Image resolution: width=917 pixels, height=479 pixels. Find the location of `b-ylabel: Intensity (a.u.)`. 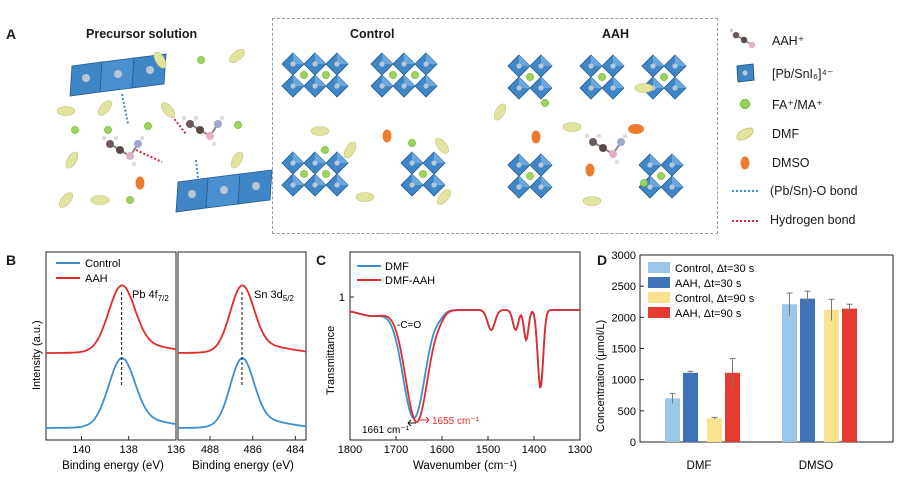

b-ylabel: Intensity (a.u.) is located at coordinates (37, 355).